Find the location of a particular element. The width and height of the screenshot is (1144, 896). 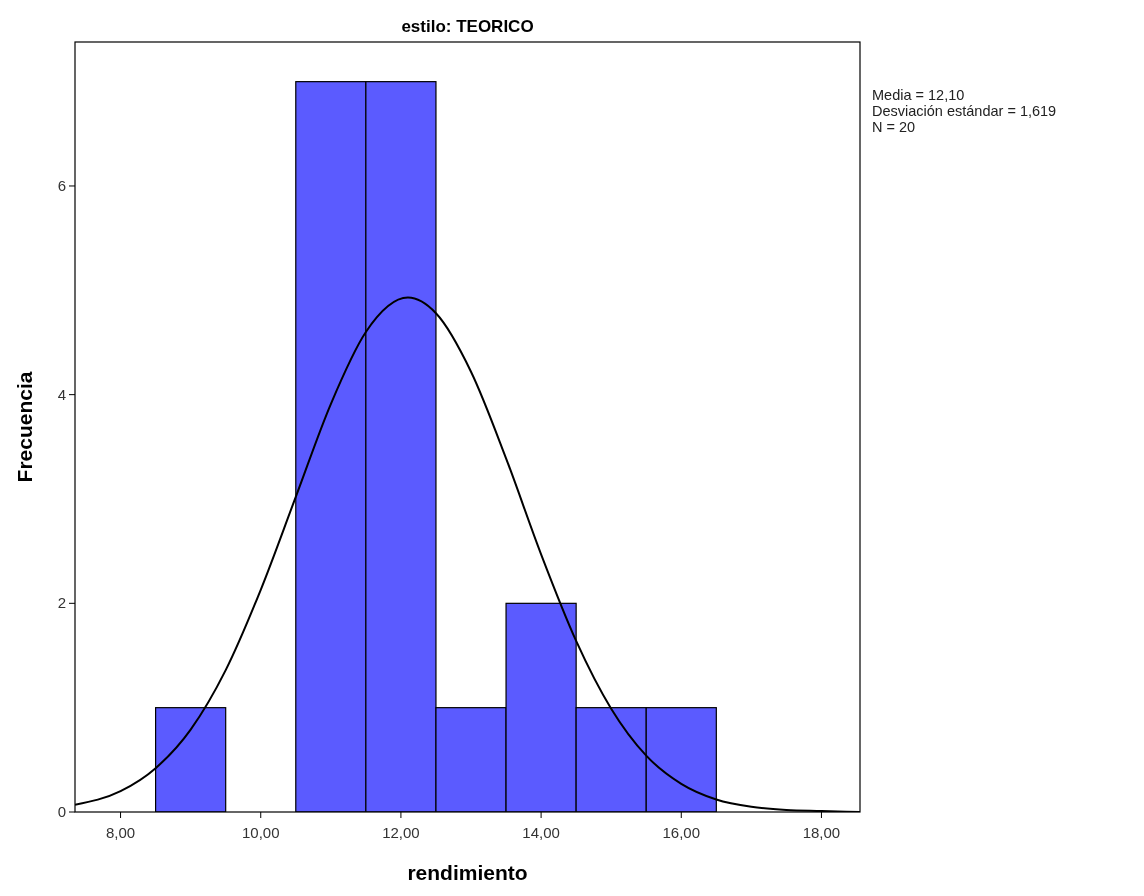

y-axis-title: Frecuencia is located at coordinates (24, 427).